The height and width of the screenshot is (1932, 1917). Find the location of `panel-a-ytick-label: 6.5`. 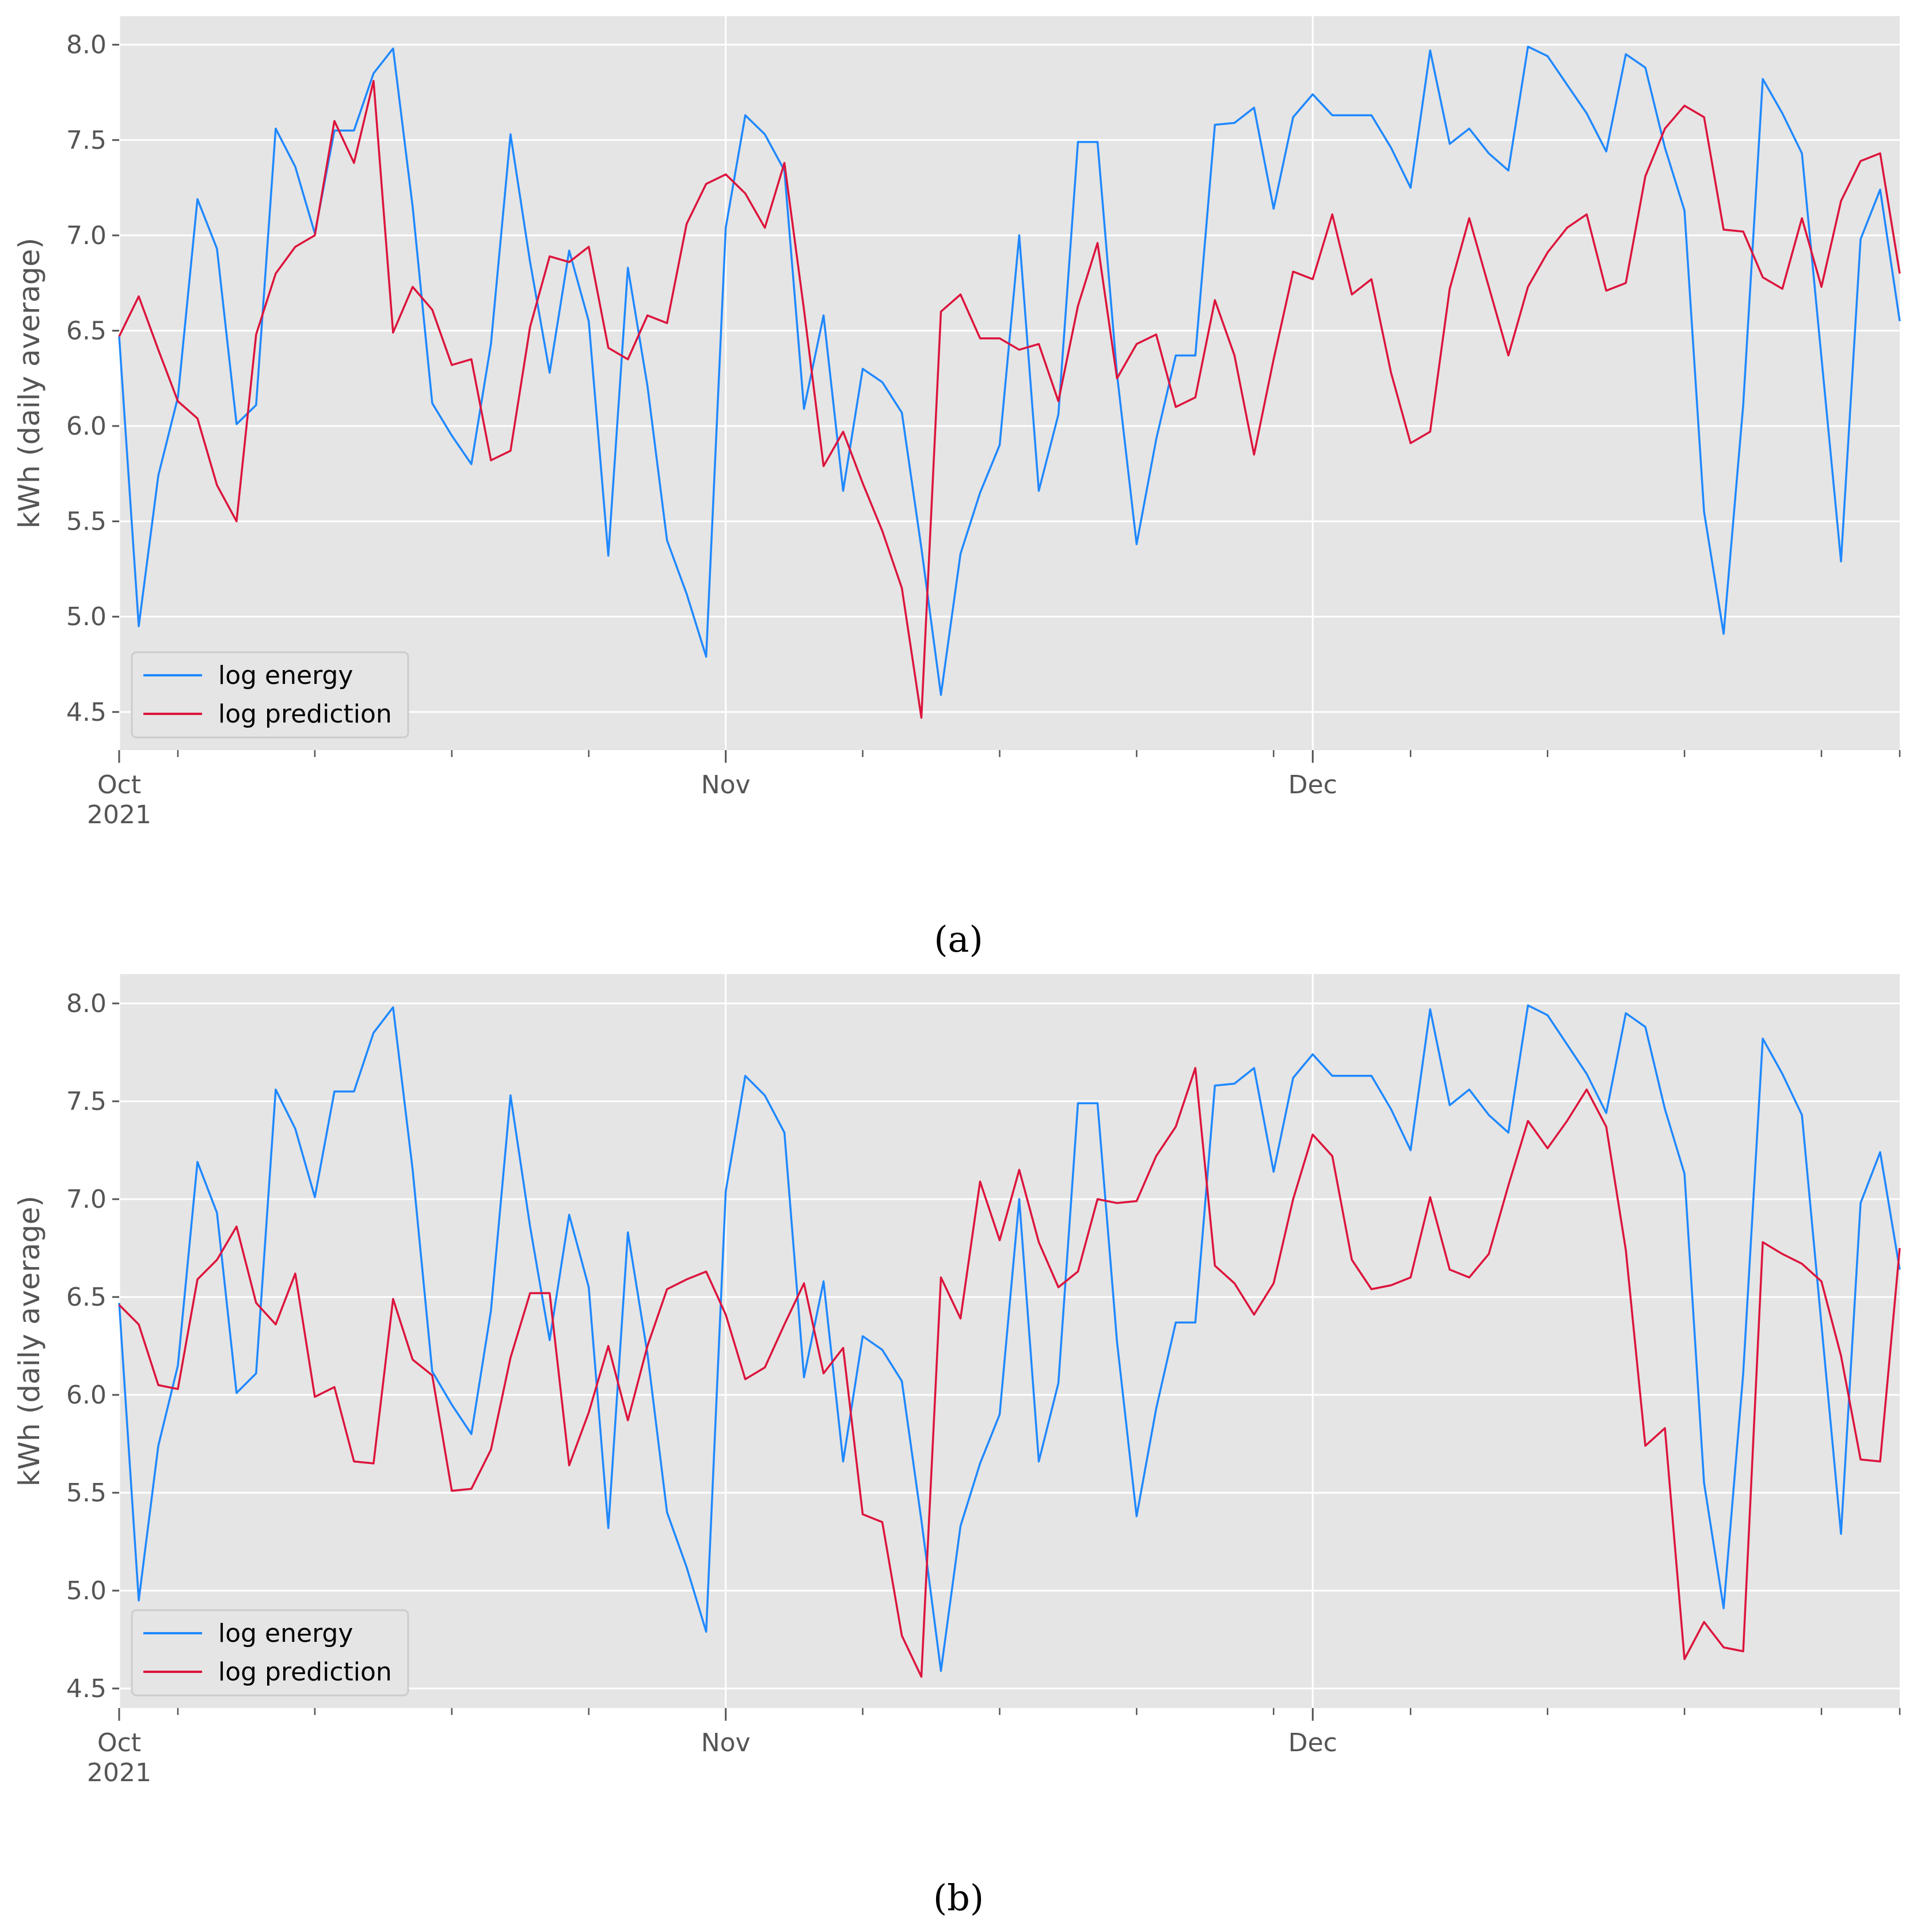

panel-a-ytick-label: 6.5 is located at coordinates (86, 330).